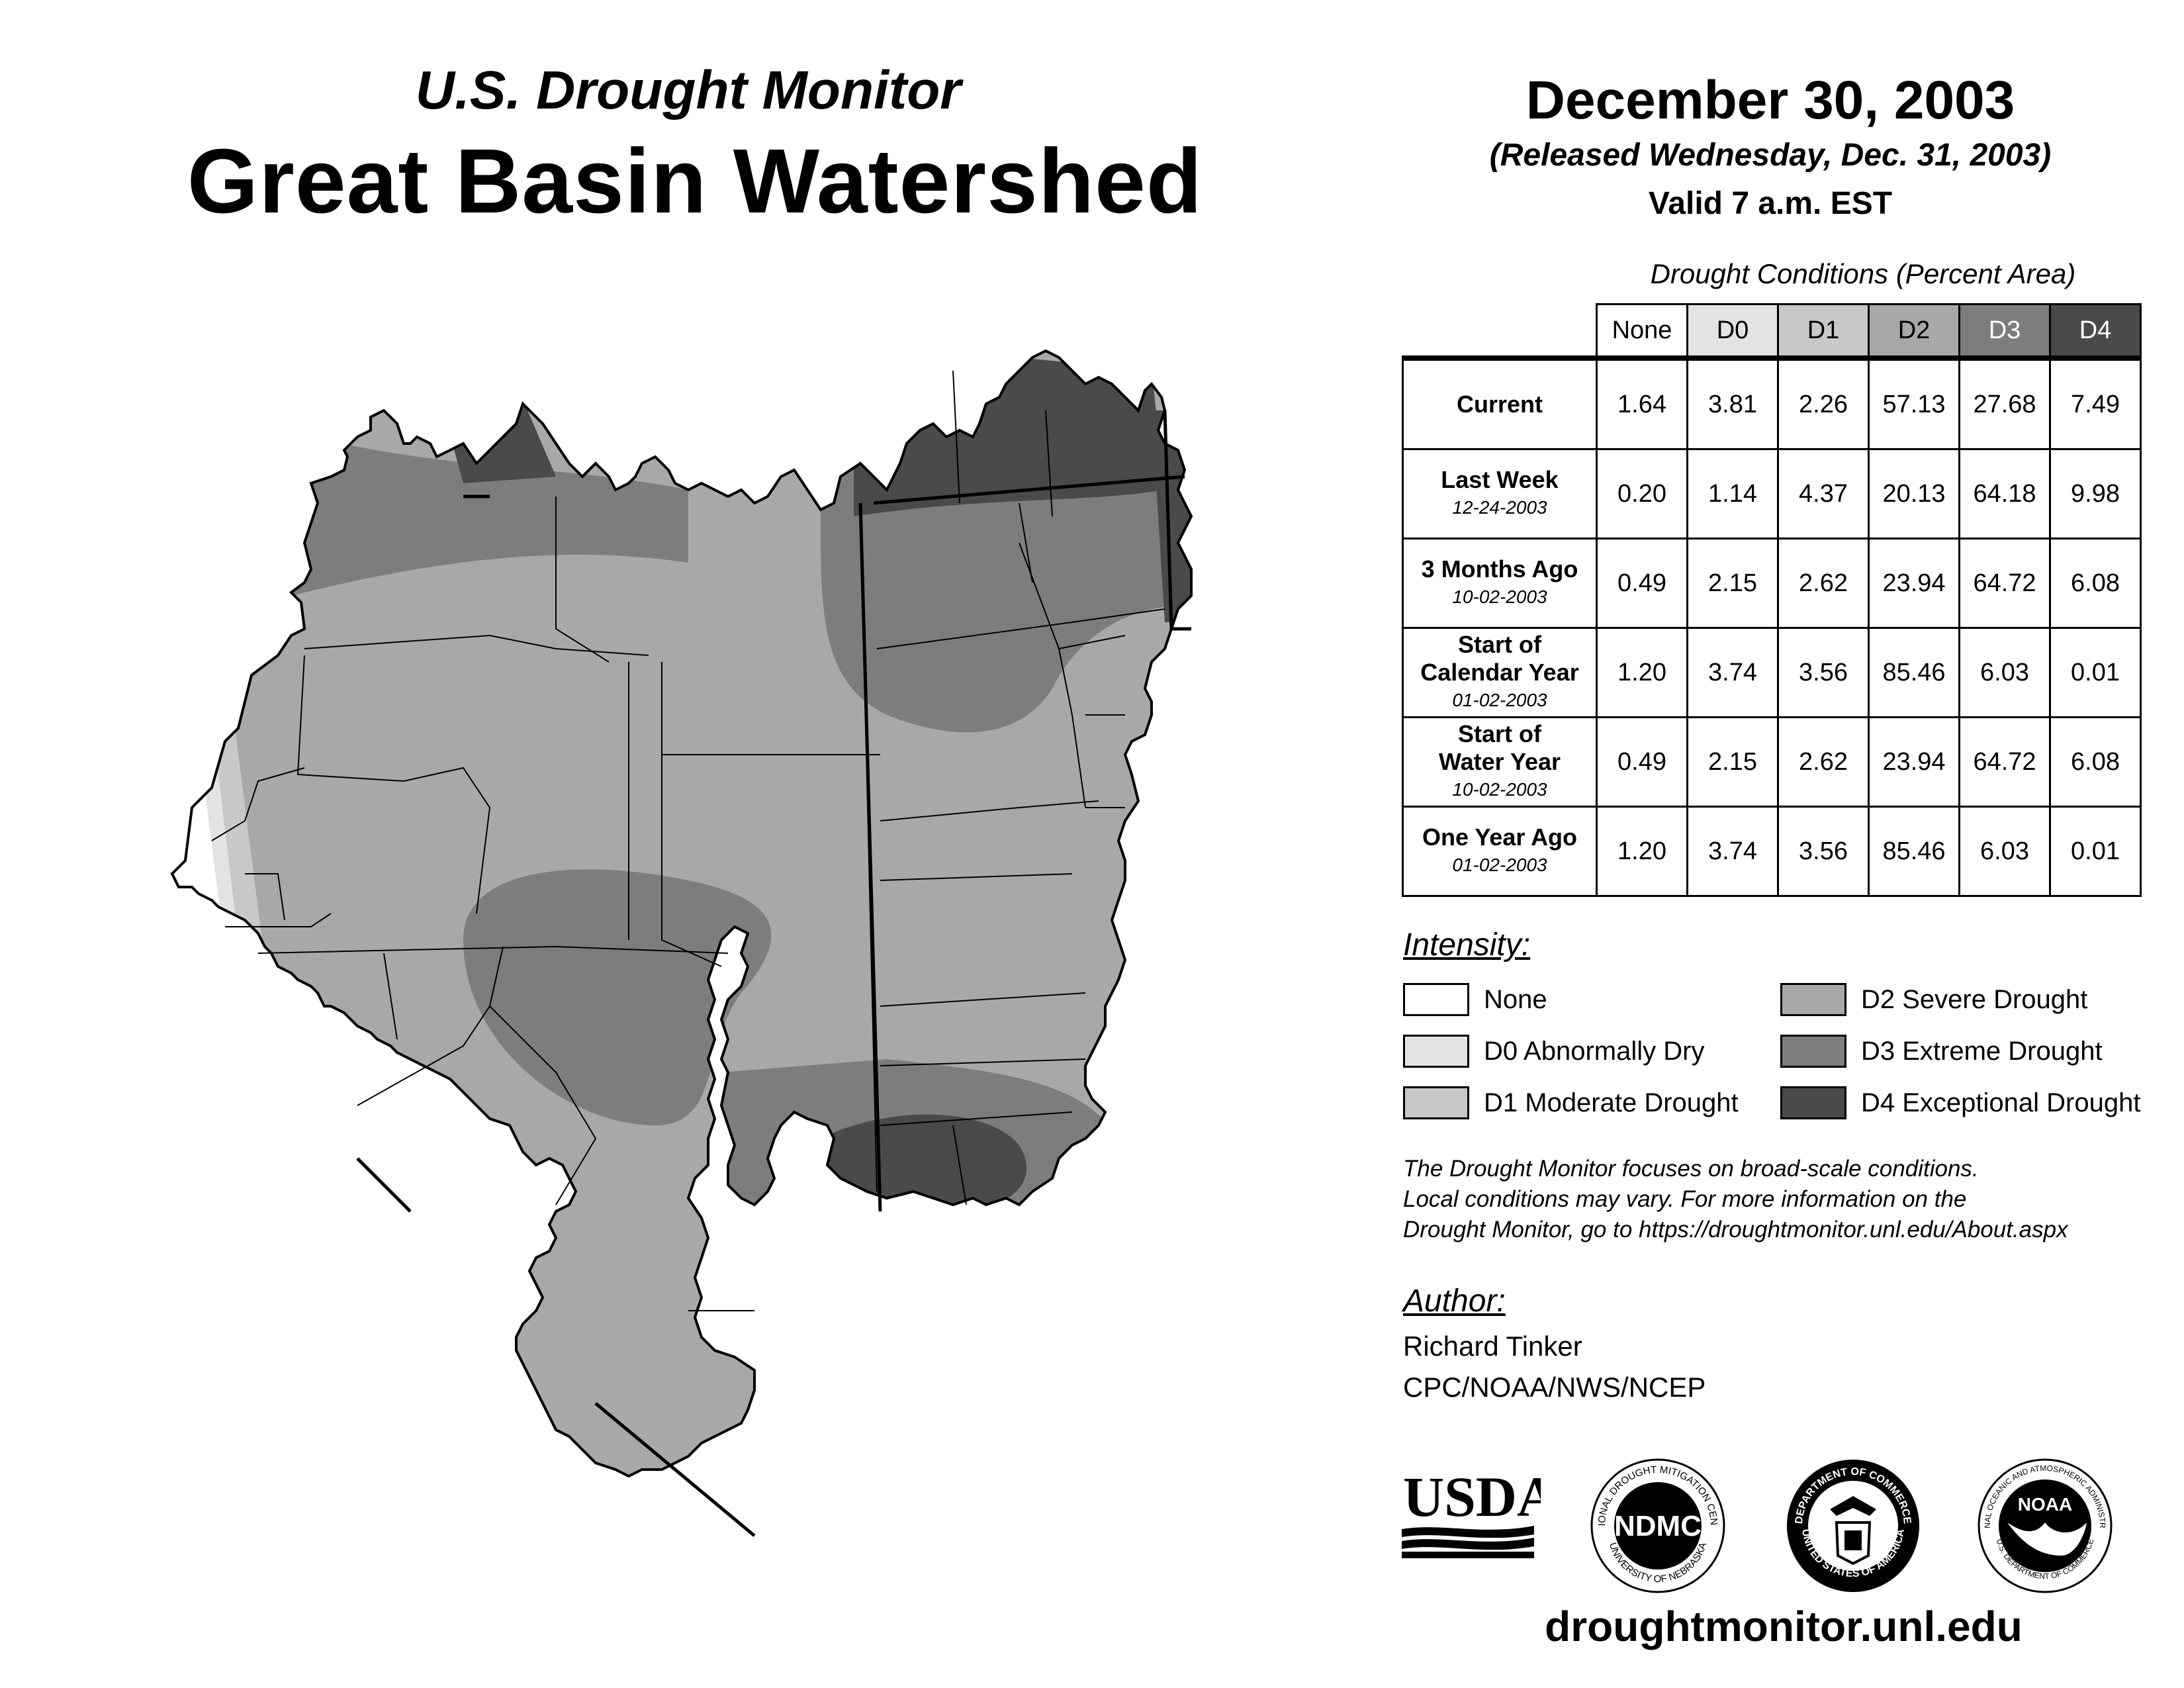 This screenshot has width=2184, height=1688. What do you see at coordinates (1914, 493) in the screenshot?
I see `table-cell: 20.13` at bounding box center [1914, 493].